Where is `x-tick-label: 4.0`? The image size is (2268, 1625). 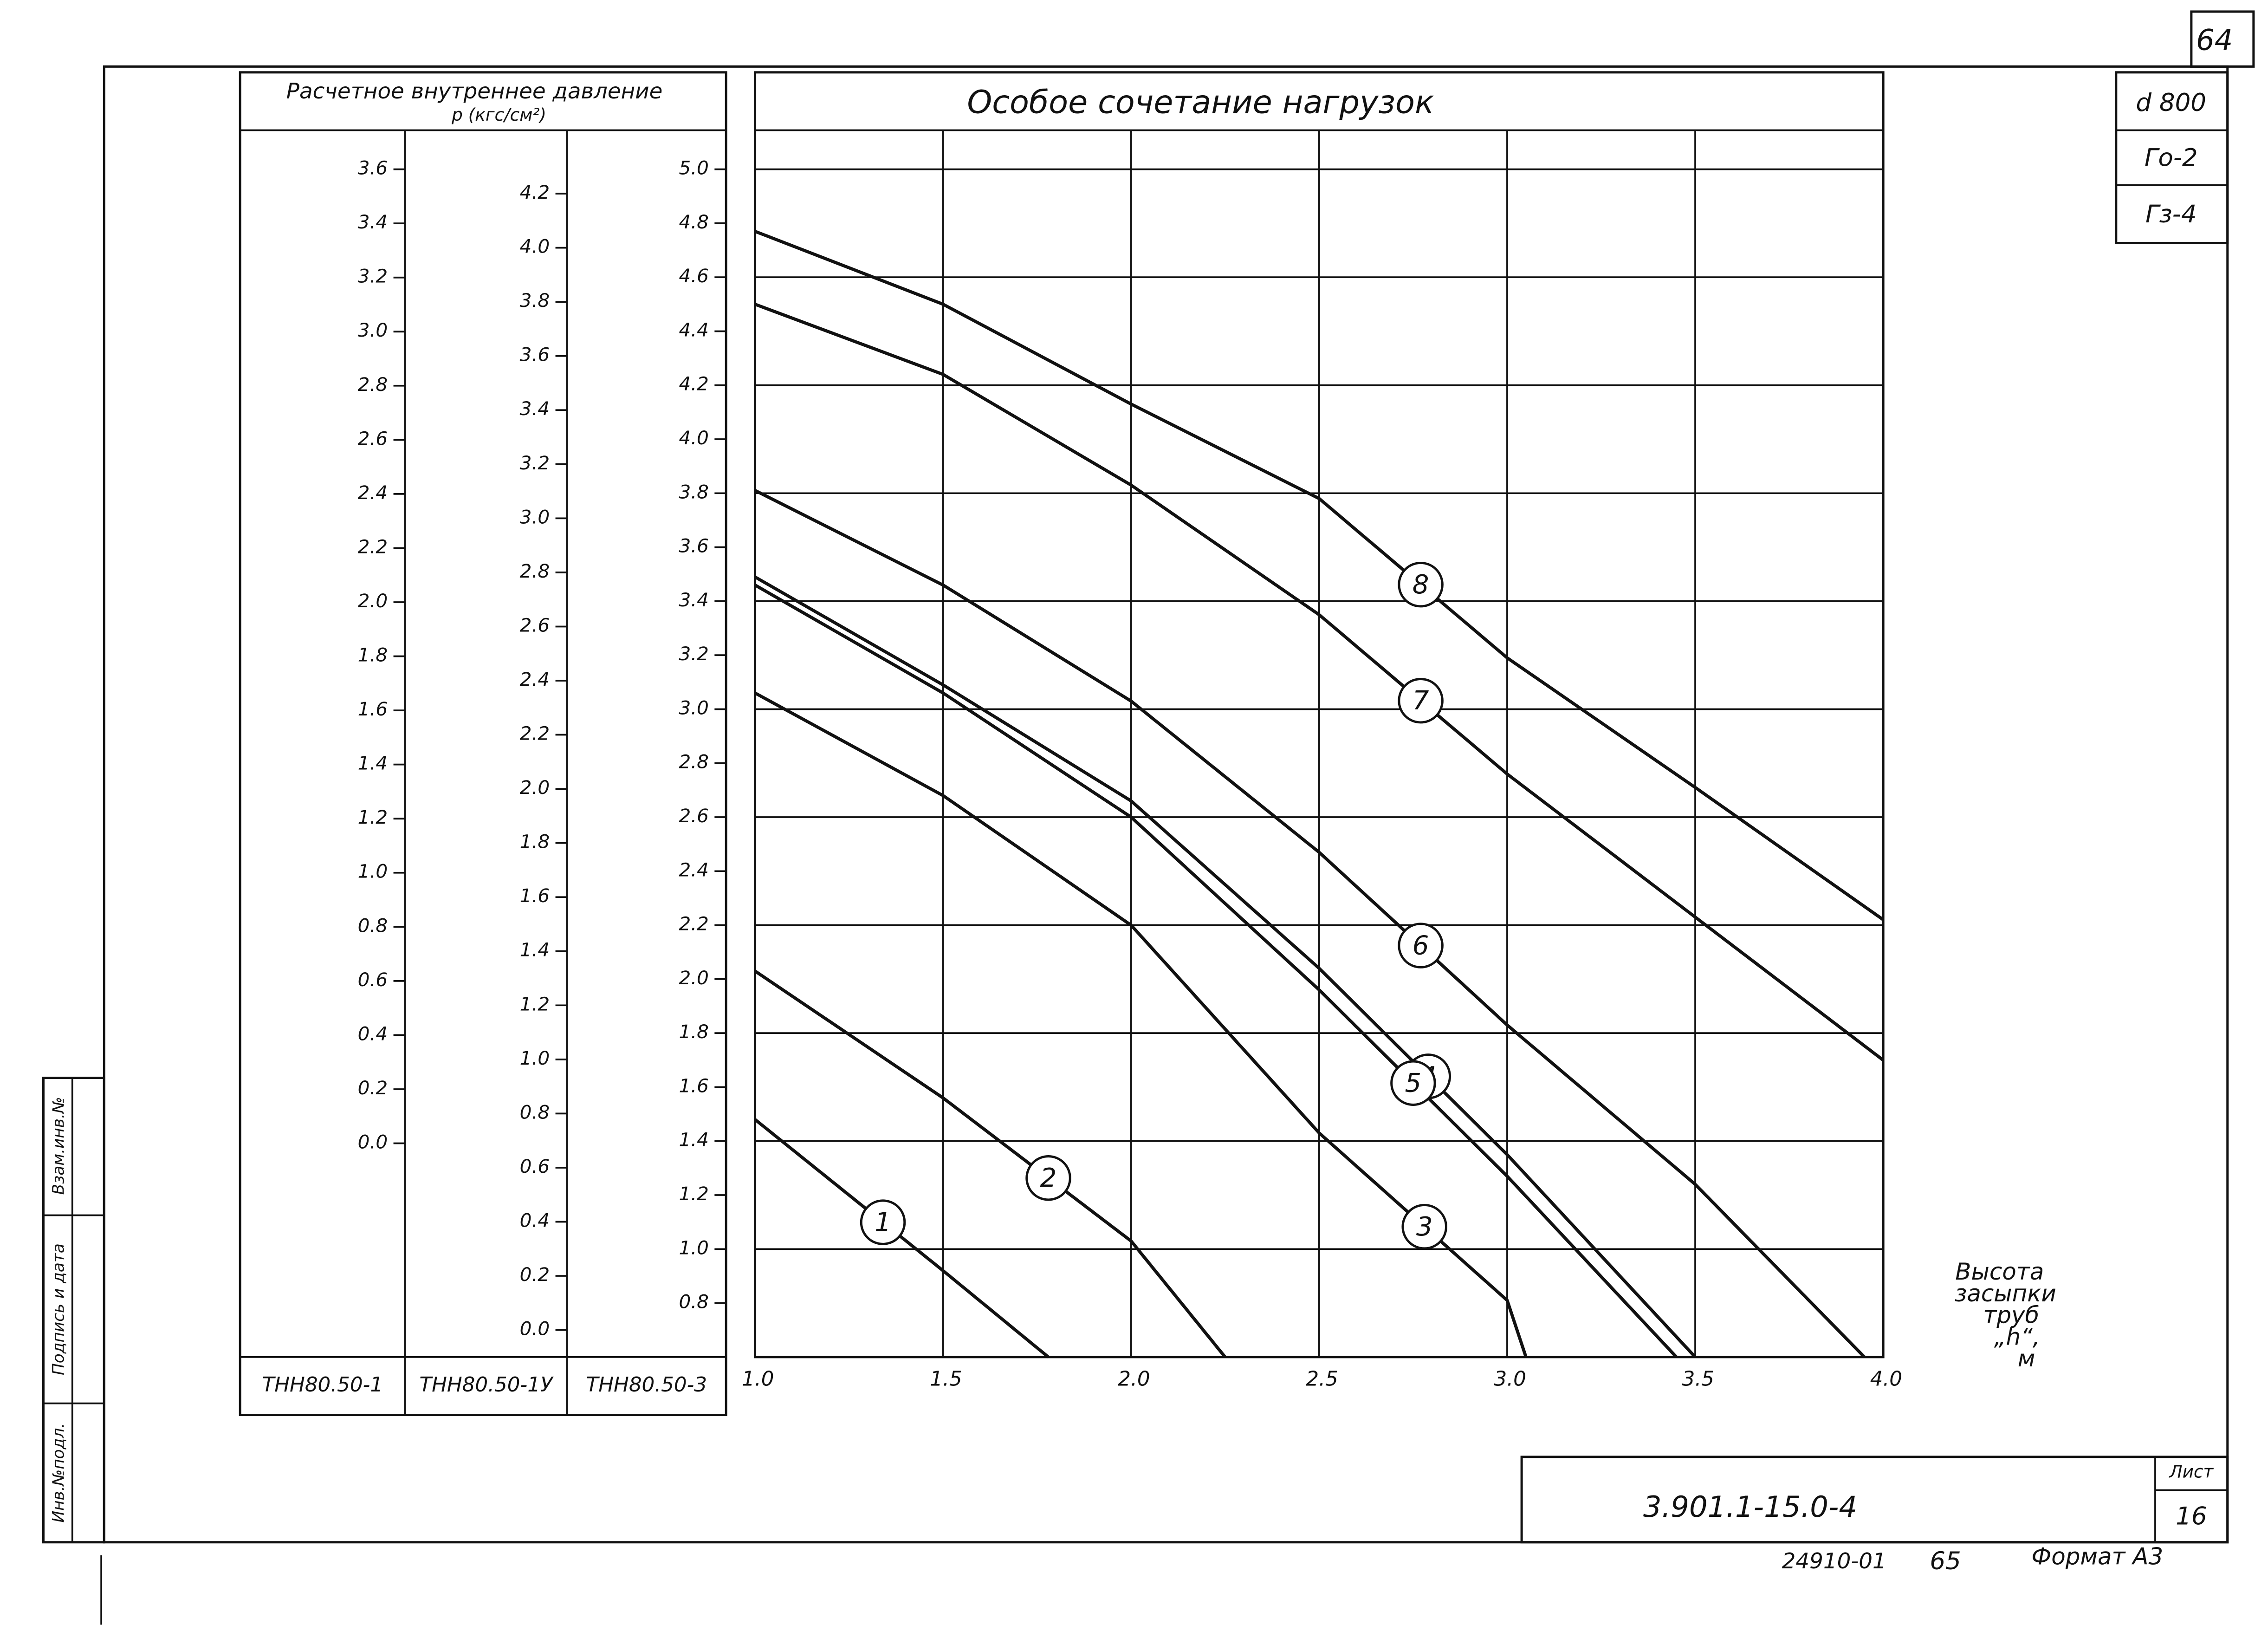
x-tick-label: 4.0 is located at coordinates (1886, 1379).